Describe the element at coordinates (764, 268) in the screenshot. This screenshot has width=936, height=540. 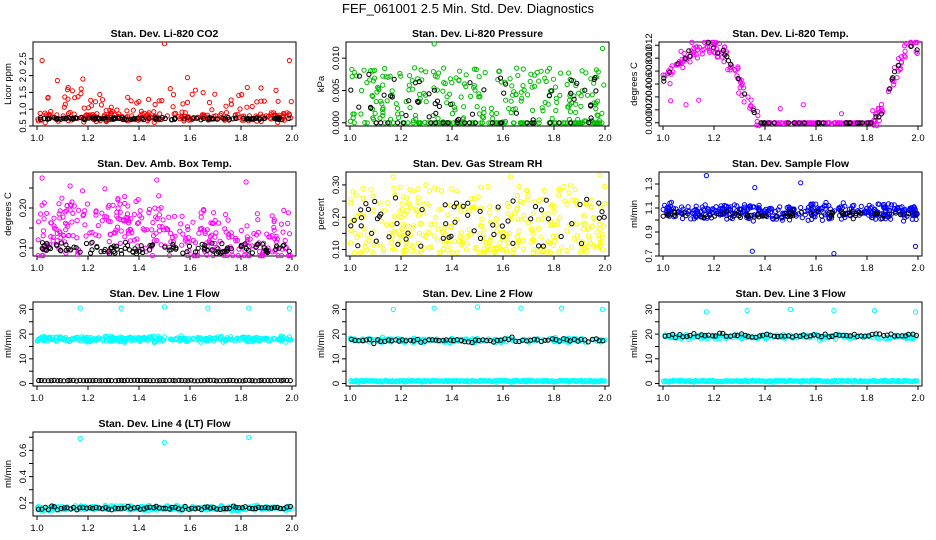
I see `x-tick-label: 1.4` at that location.